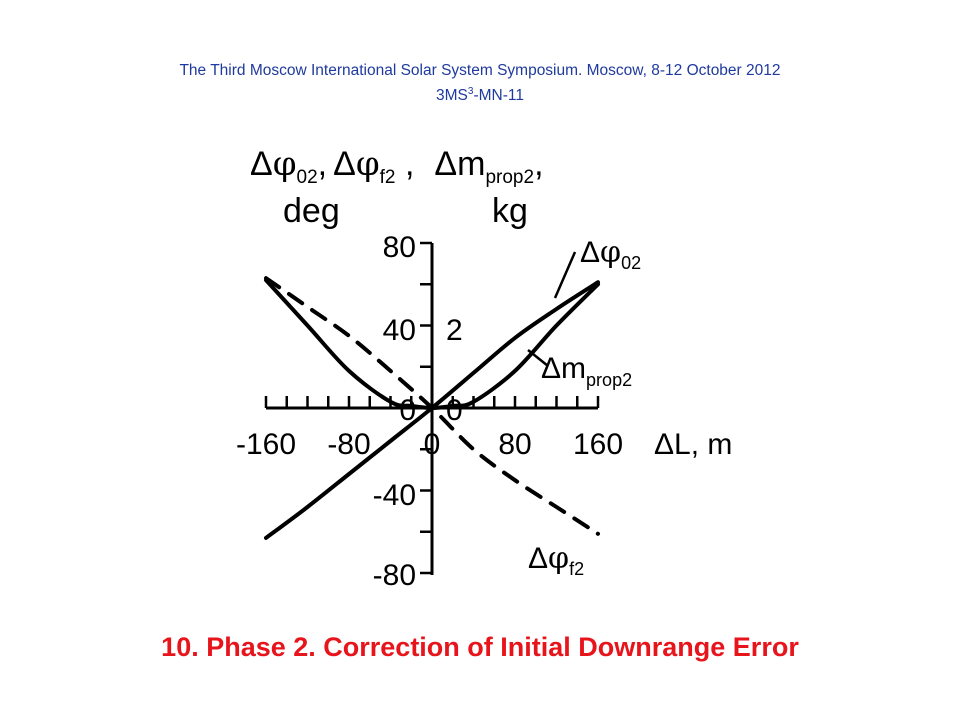  What do you see at coordinates (498, 96) in the screenshot?
I see `paper-code-suffix: -MN-11` at bounding box center [498, 96].